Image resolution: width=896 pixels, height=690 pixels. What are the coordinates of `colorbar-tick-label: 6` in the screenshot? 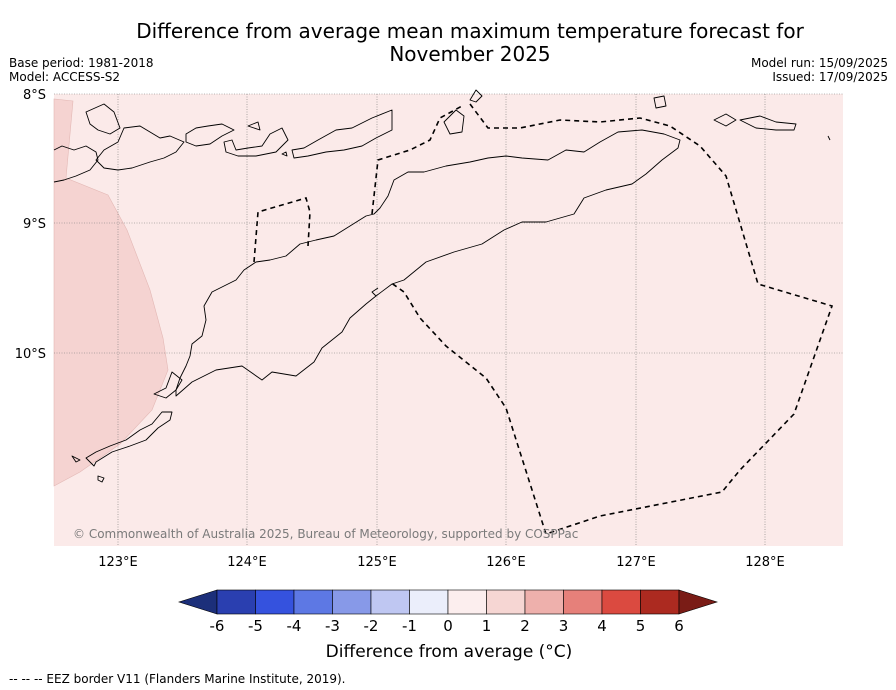 It's located at (679, 626).